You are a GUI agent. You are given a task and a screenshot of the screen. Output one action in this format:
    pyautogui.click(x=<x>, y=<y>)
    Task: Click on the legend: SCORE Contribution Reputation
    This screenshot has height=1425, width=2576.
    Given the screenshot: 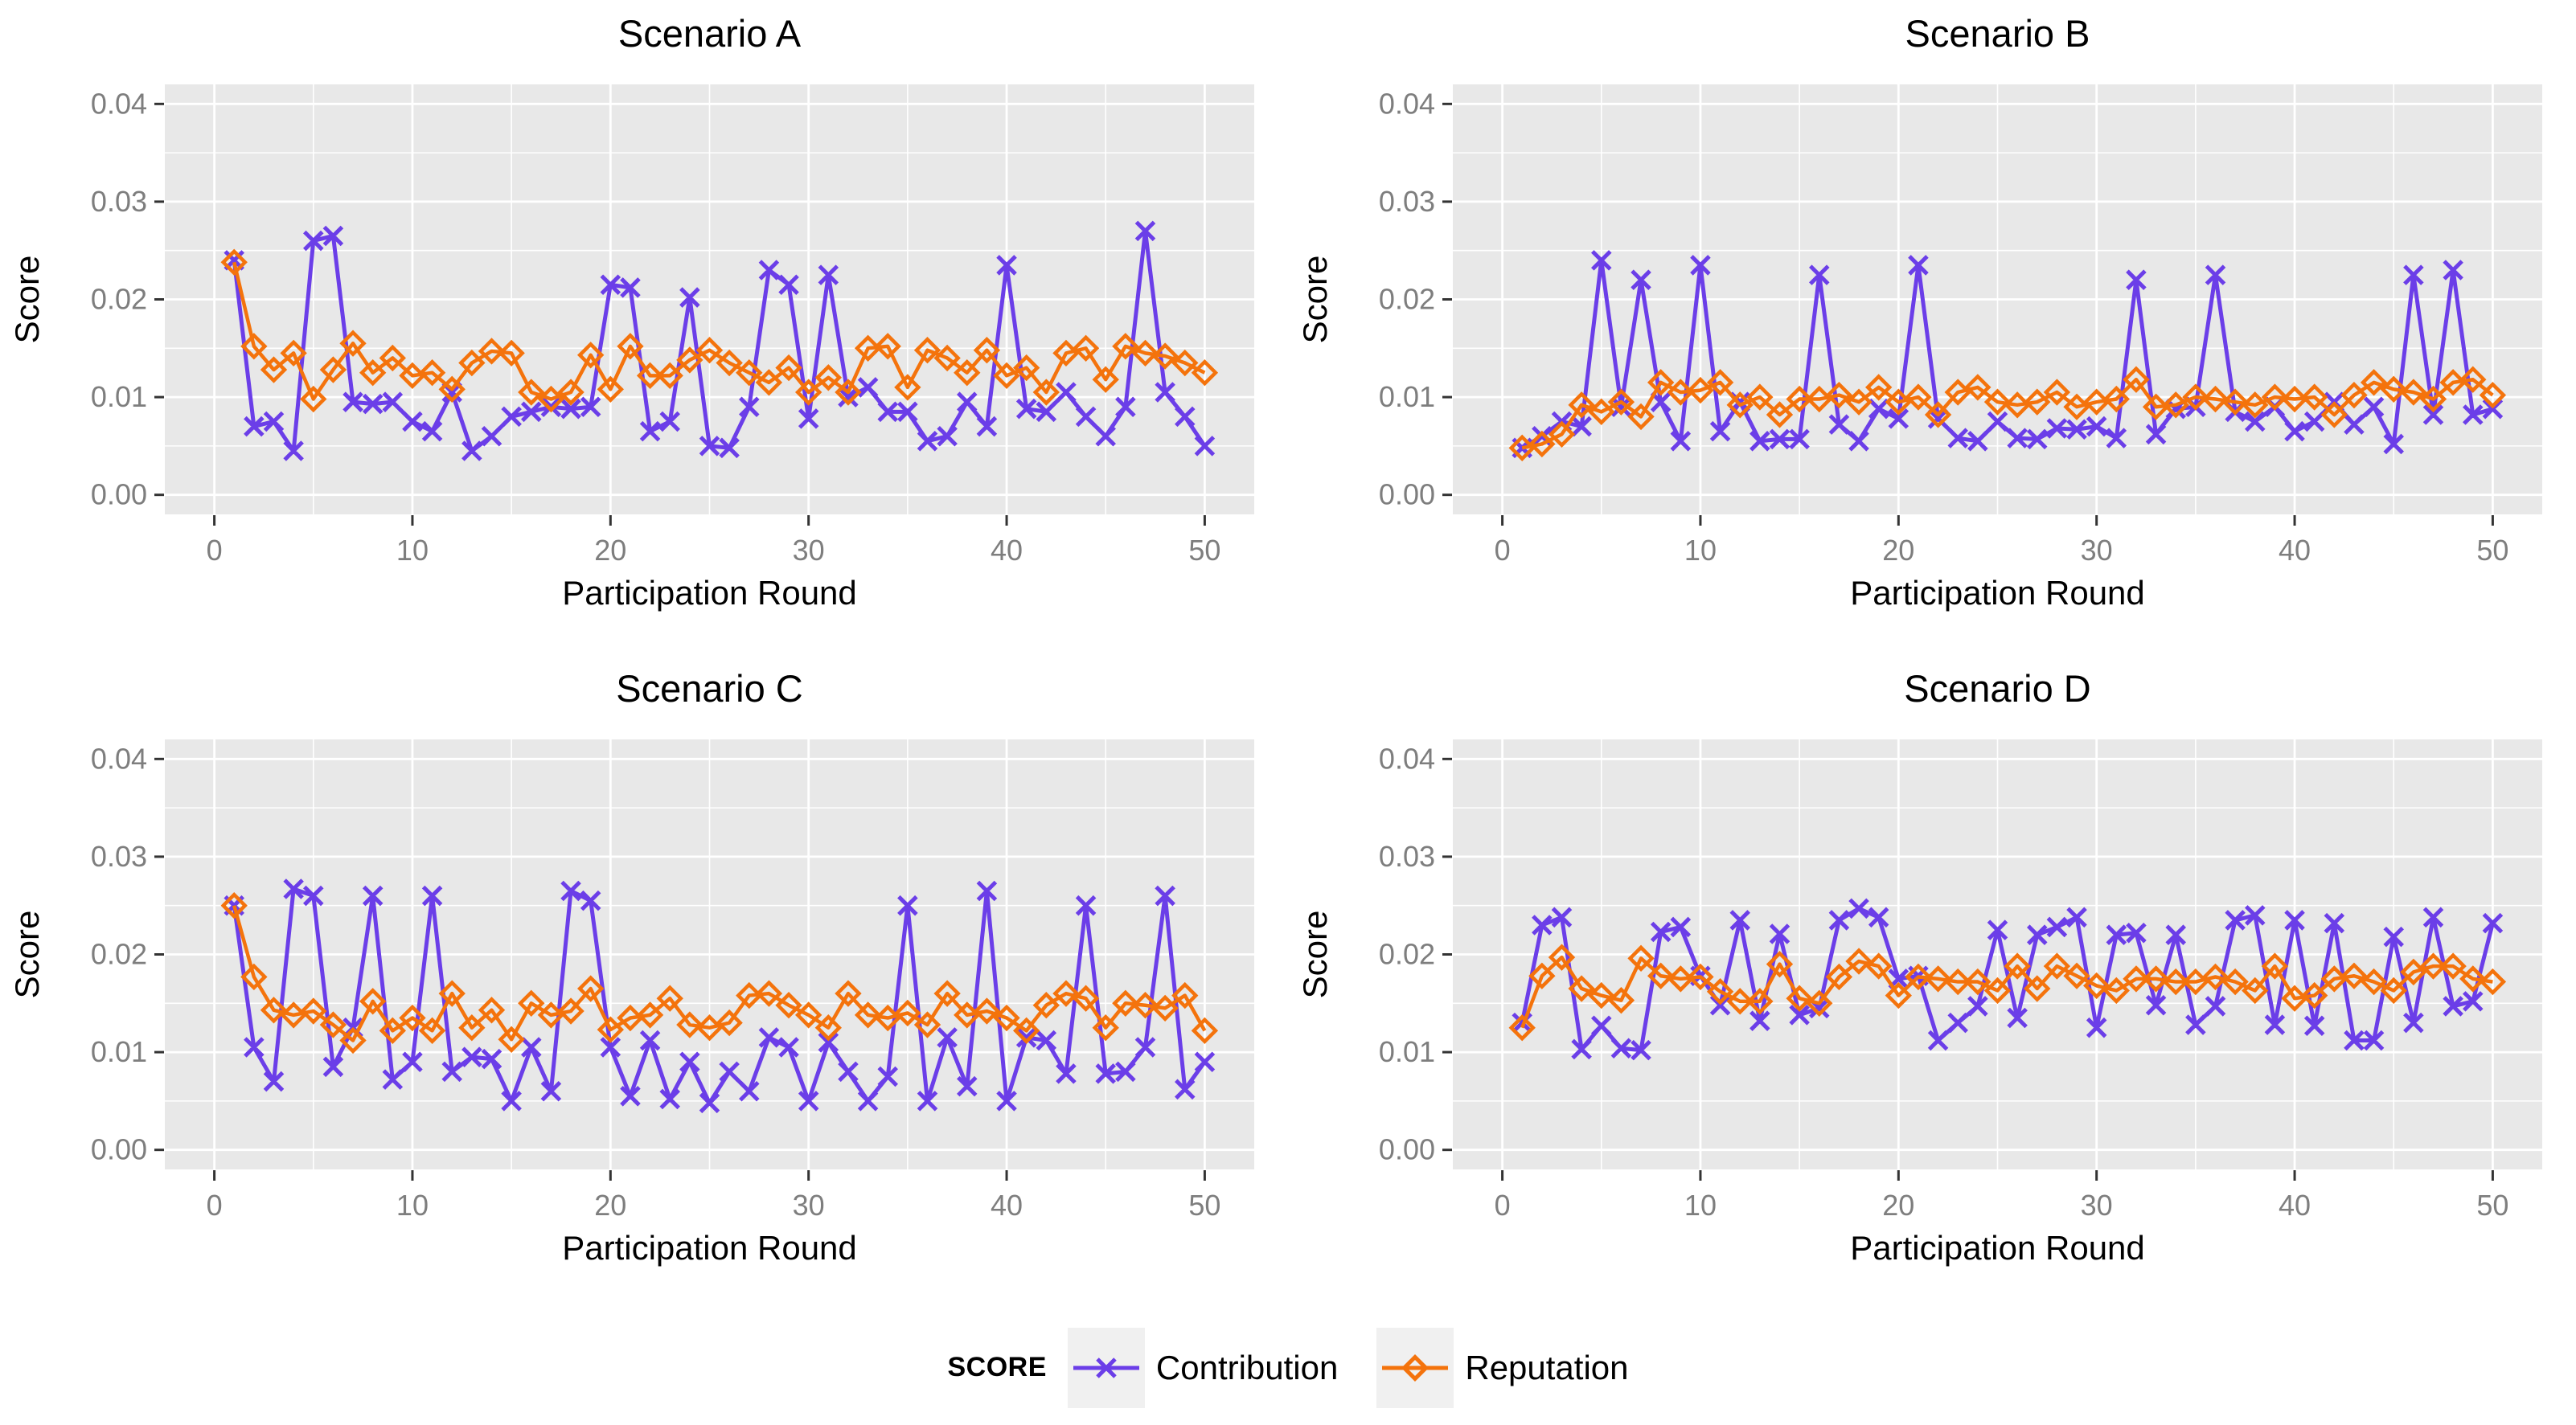 What is the action you would take?
    pyautogui.click(x=1288, y=1367)
    